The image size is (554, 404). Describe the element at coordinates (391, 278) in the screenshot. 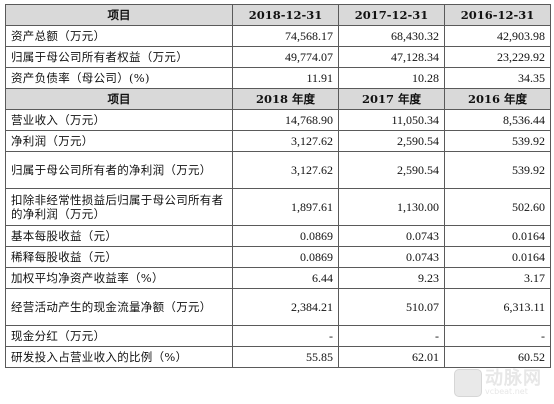

I see `value-cell: 9.23` at that location.